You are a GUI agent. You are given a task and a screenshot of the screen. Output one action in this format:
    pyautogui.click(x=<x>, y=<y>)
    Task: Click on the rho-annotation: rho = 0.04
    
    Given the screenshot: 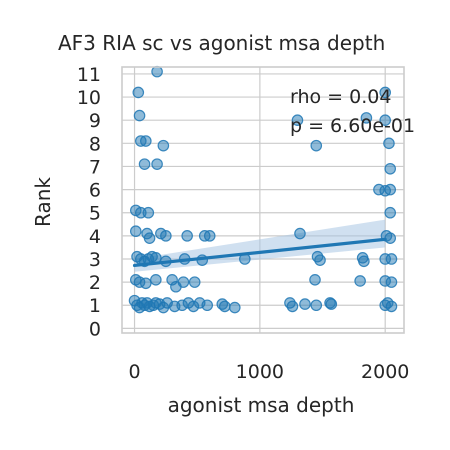 What is the action you would take?
    pyautogui.click(x=340, y=97)
    